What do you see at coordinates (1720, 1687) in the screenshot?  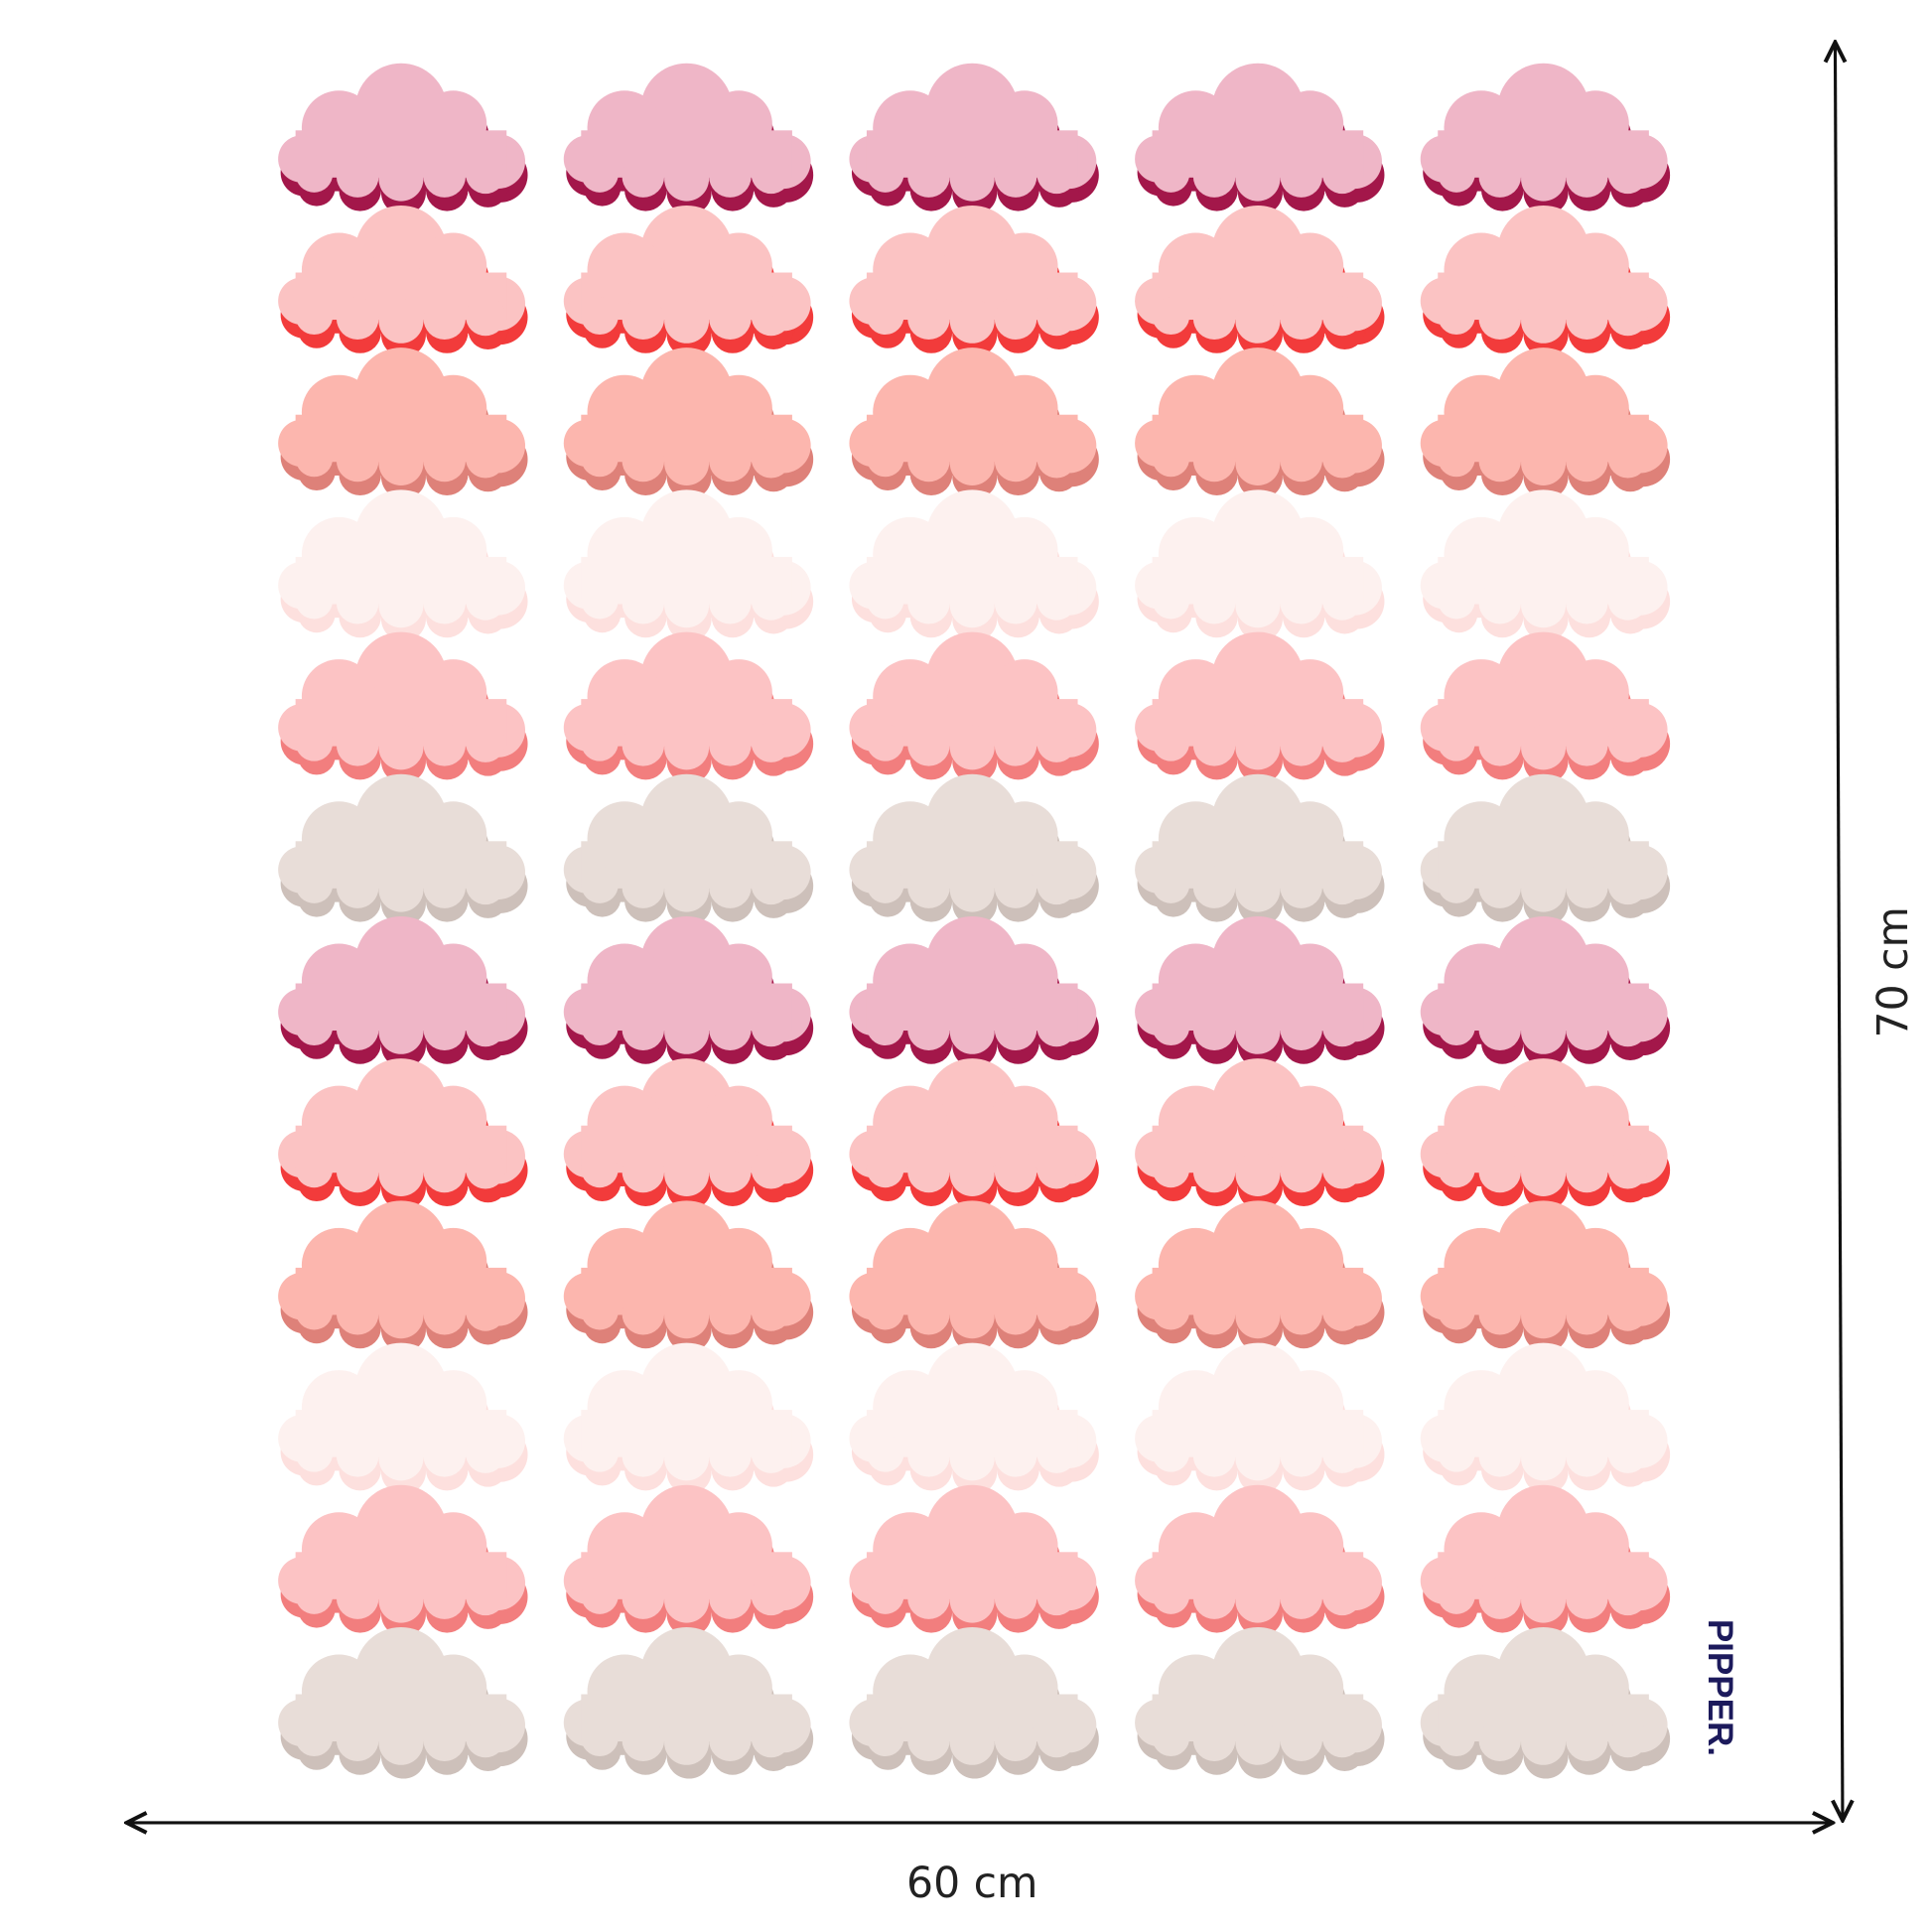 I see `brand-logo: PIPPER.` at bounding box center [1720, 1687].